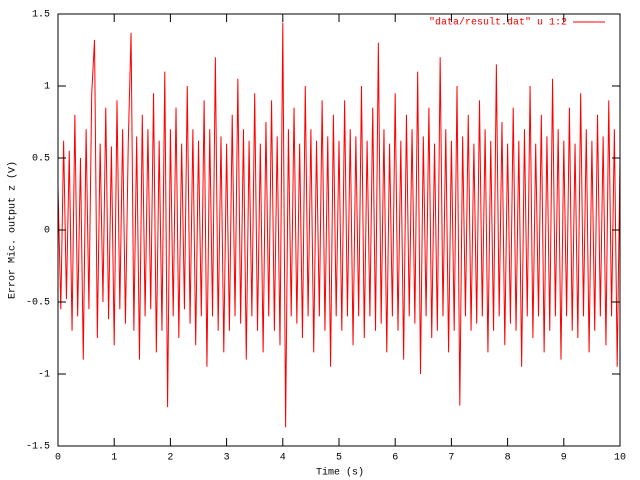  I want to click on y-tick-label: -1.5, so click(38, 447).